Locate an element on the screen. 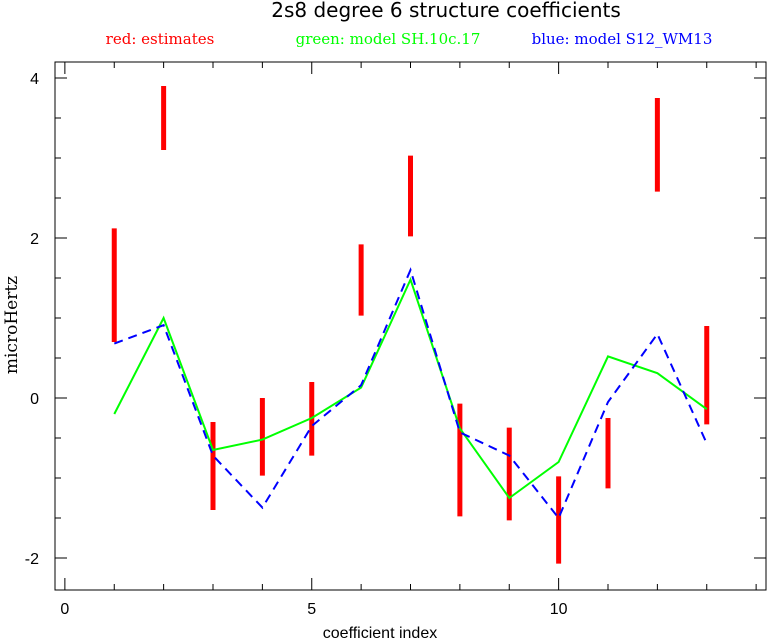 This screenshot has width=767, height=641. legend-estimates: red: estimates is located at coordinates (160, 39).